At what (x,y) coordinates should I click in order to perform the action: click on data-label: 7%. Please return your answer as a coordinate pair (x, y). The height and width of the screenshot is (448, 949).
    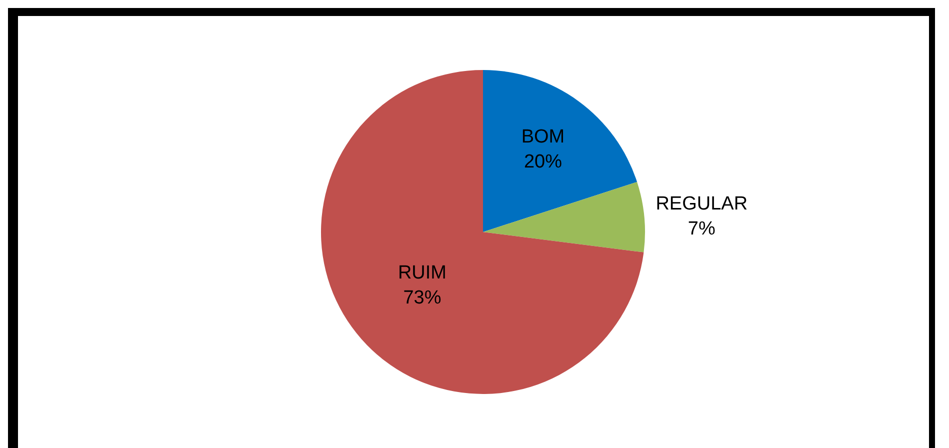
    Looking at the image, I should click on (702, 229).